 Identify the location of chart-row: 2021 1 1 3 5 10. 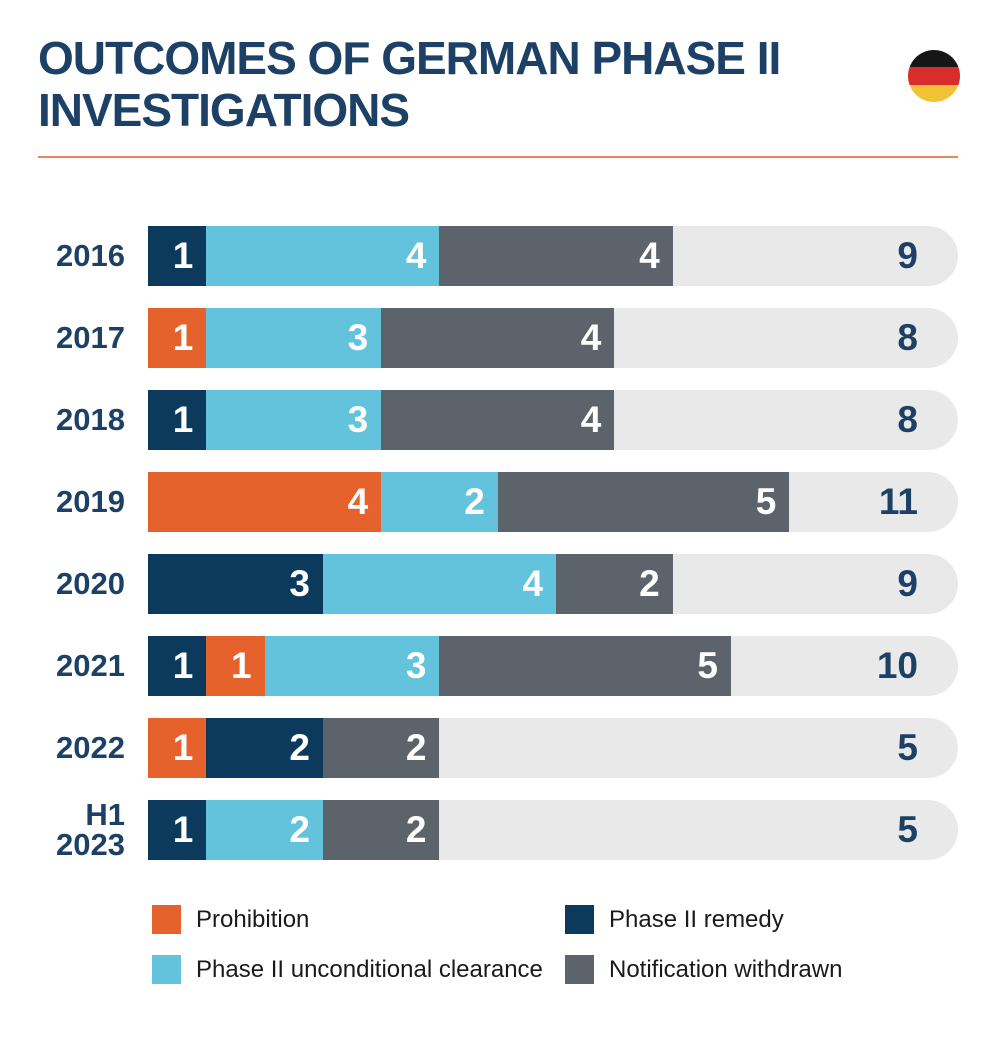
(495, 666).